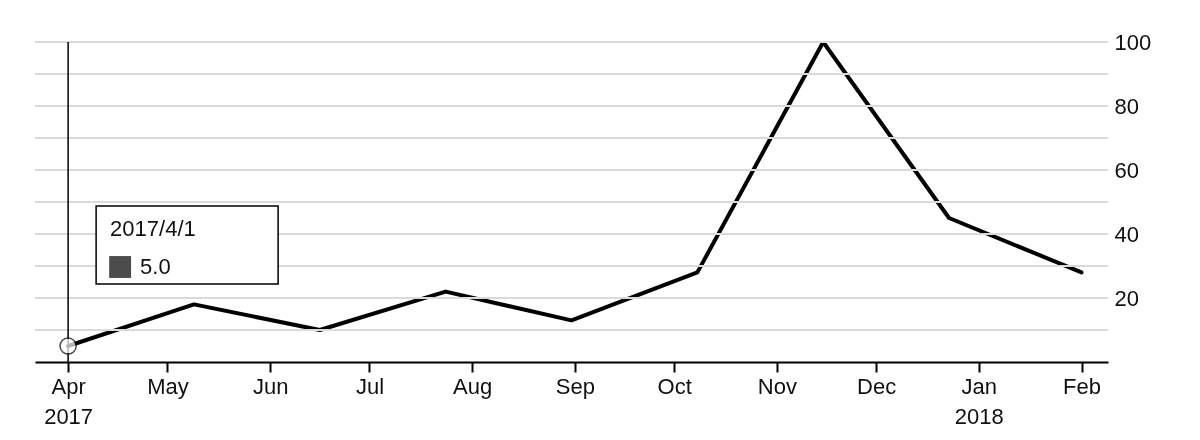  I want to click on x-tick-label: Jul, so click(370, 386).